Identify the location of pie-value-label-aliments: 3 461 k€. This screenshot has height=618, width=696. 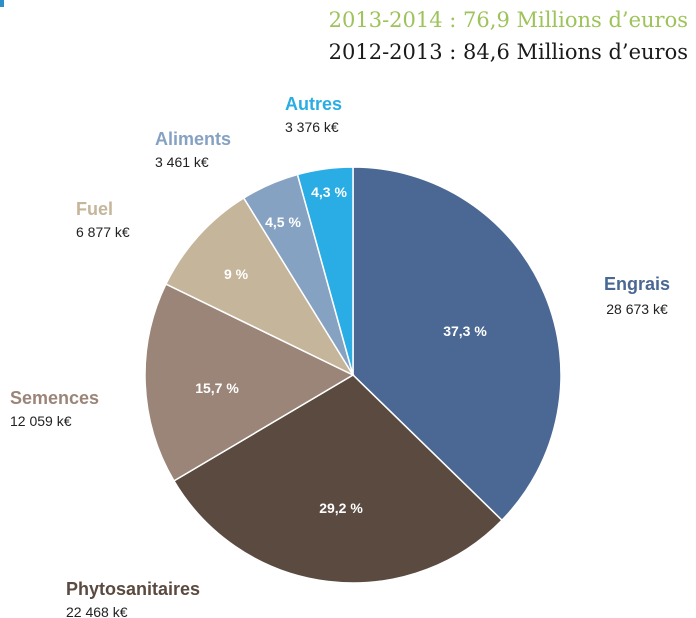
(182, 162).